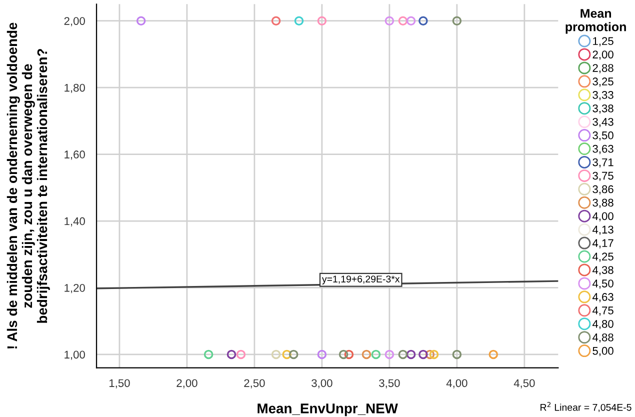 Image resolution: width=635 pixels, height=417 pixels. What do you see at coordinates (596, 21) in the screenshot?
I see `legend-title: Mean promotion` at bounding box center [596, 21].